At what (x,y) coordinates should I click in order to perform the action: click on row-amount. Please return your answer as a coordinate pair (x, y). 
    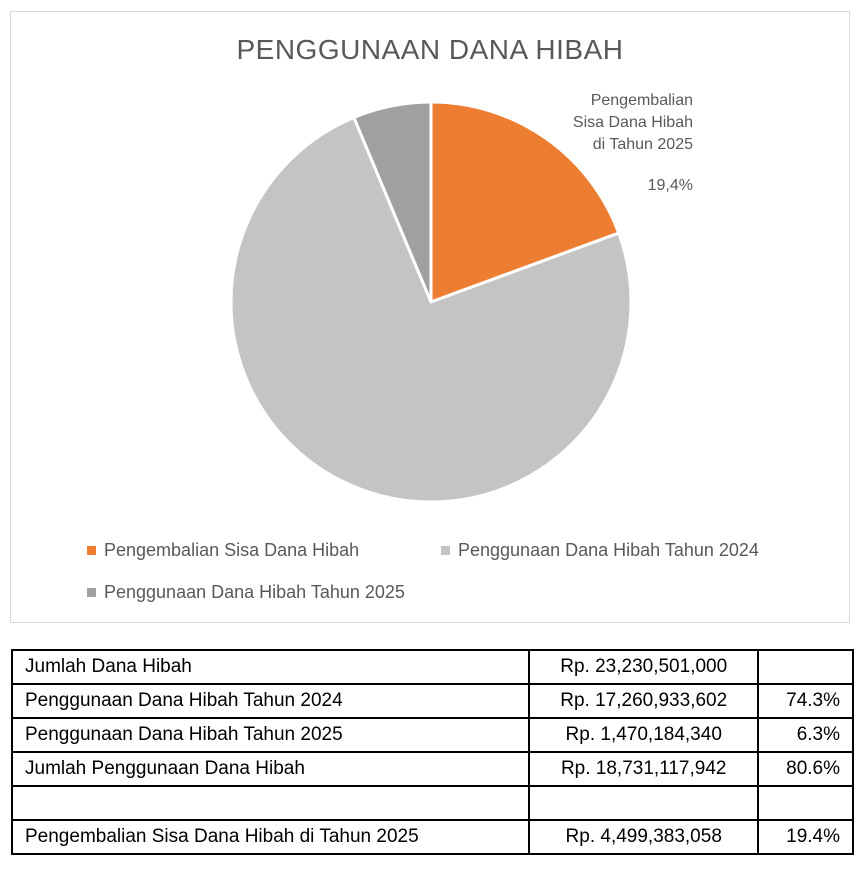
    Looking at the image, I should click on (644, 803).